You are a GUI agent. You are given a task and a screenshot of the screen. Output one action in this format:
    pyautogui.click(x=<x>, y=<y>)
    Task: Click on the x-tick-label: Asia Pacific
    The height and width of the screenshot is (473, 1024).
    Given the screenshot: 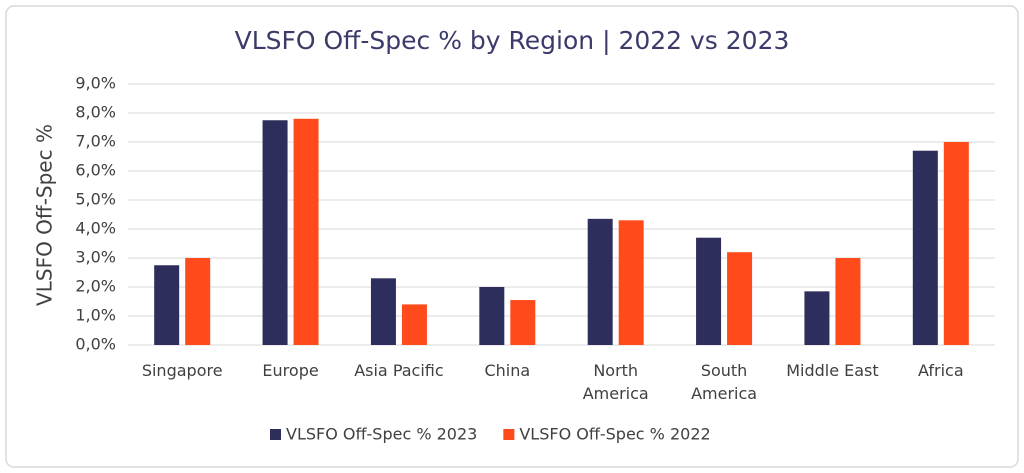 What is the action you would take?
    pyautogui.click(x=399, y=370)
    